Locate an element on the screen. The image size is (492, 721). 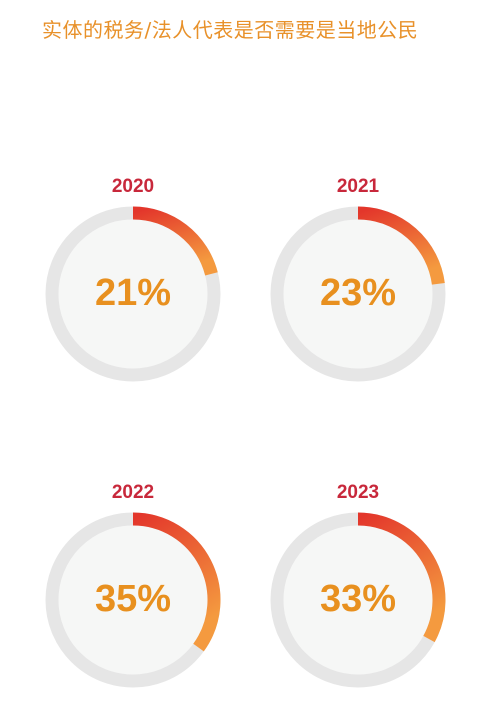
donut-cell-2021: 2021 23% is located at coordinates (368, 286).